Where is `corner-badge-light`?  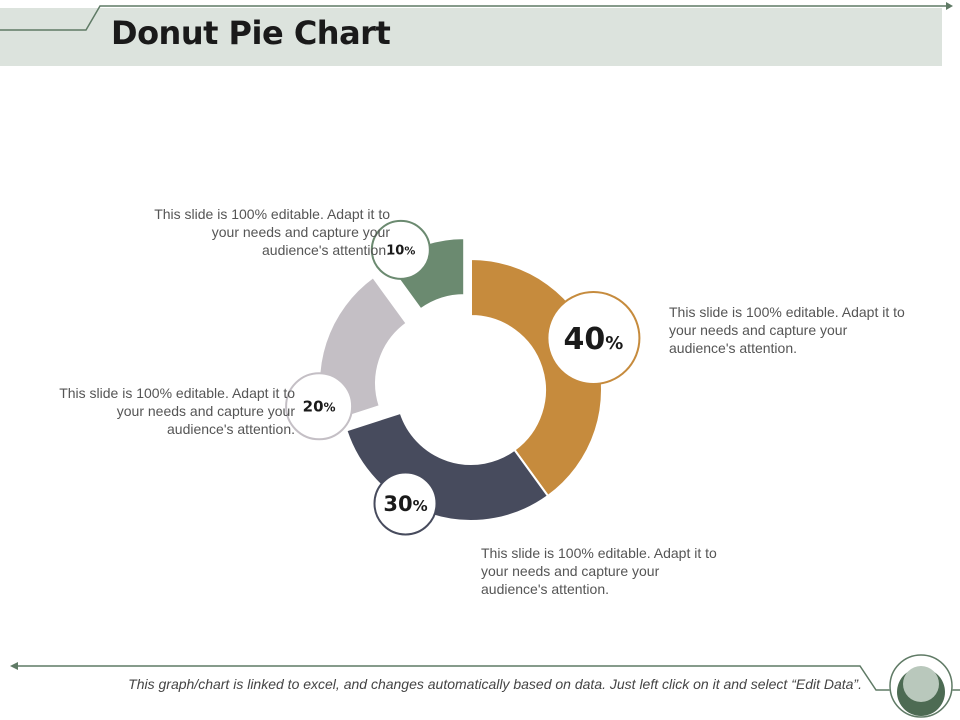
corner-badge-light is located at coordinates (921, 684).